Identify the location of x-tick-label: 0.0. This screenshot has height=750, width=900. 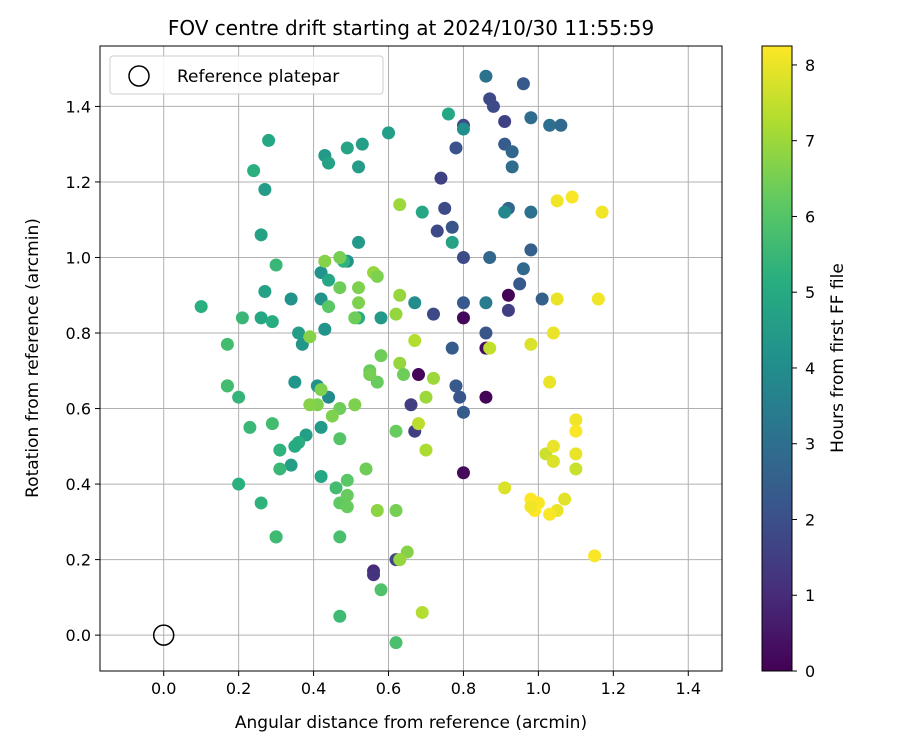
(163, 688).